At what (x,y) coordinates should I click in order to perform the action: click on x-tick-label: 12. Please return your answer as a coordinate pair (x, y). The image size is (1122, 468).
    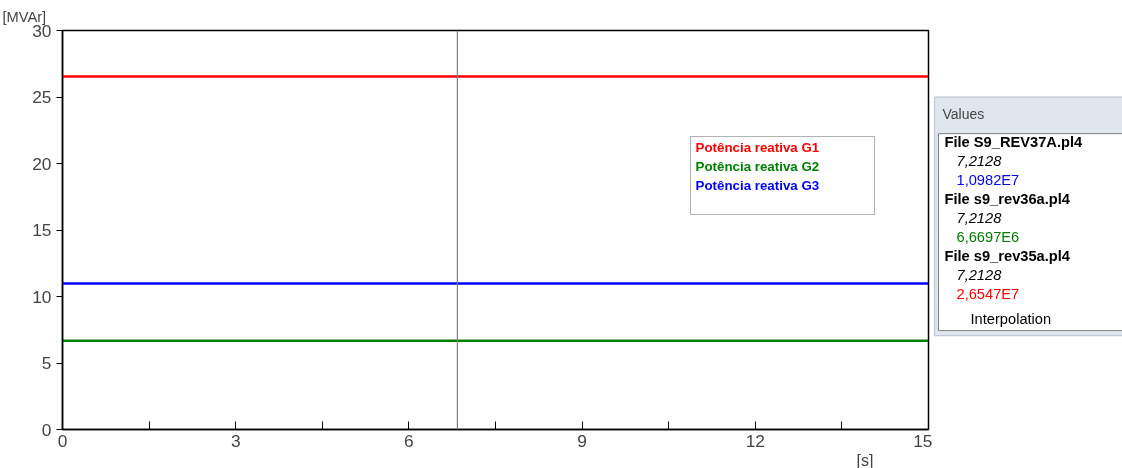
    Looking at the image, I should click on (755, 440).